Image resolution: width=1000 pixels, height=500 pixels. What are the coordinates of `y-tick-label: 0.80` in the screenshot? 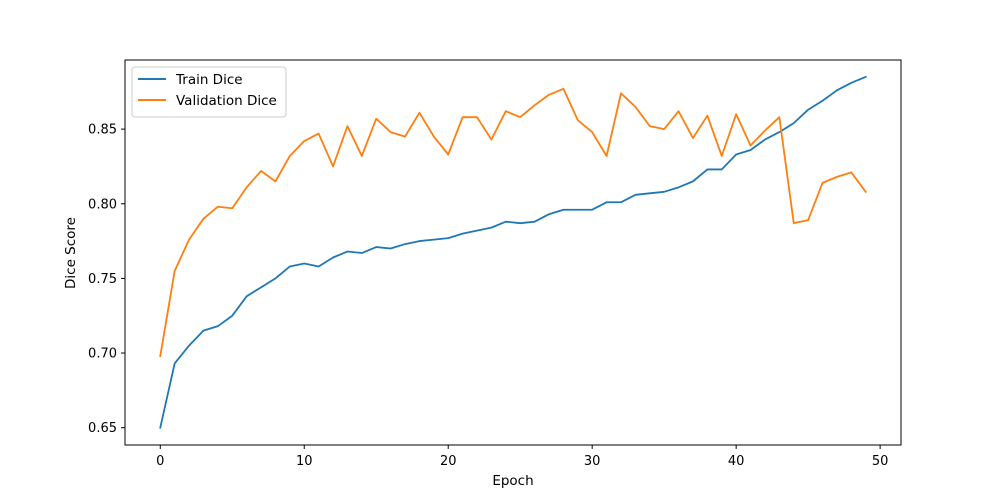 It's located at (102, 204).